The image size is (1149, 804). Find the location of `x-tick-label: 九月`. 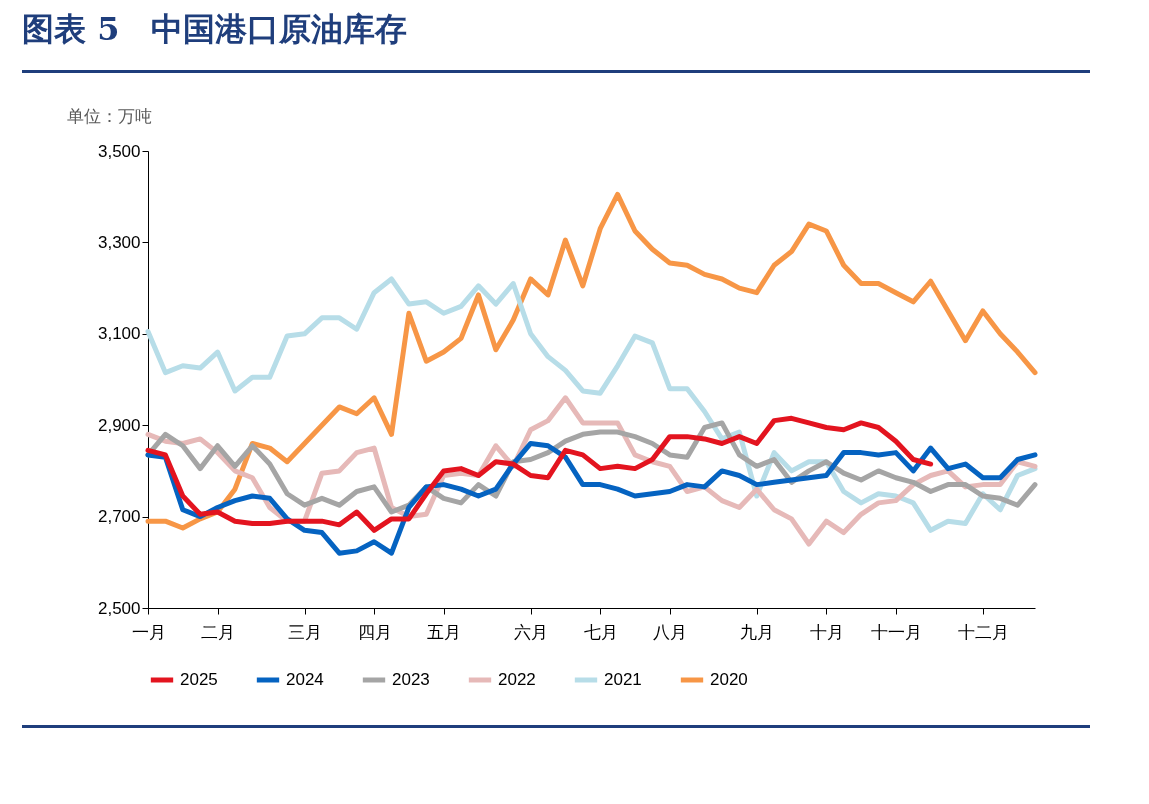

x-tick-label: 九月 is located at coordinates (757, 632).